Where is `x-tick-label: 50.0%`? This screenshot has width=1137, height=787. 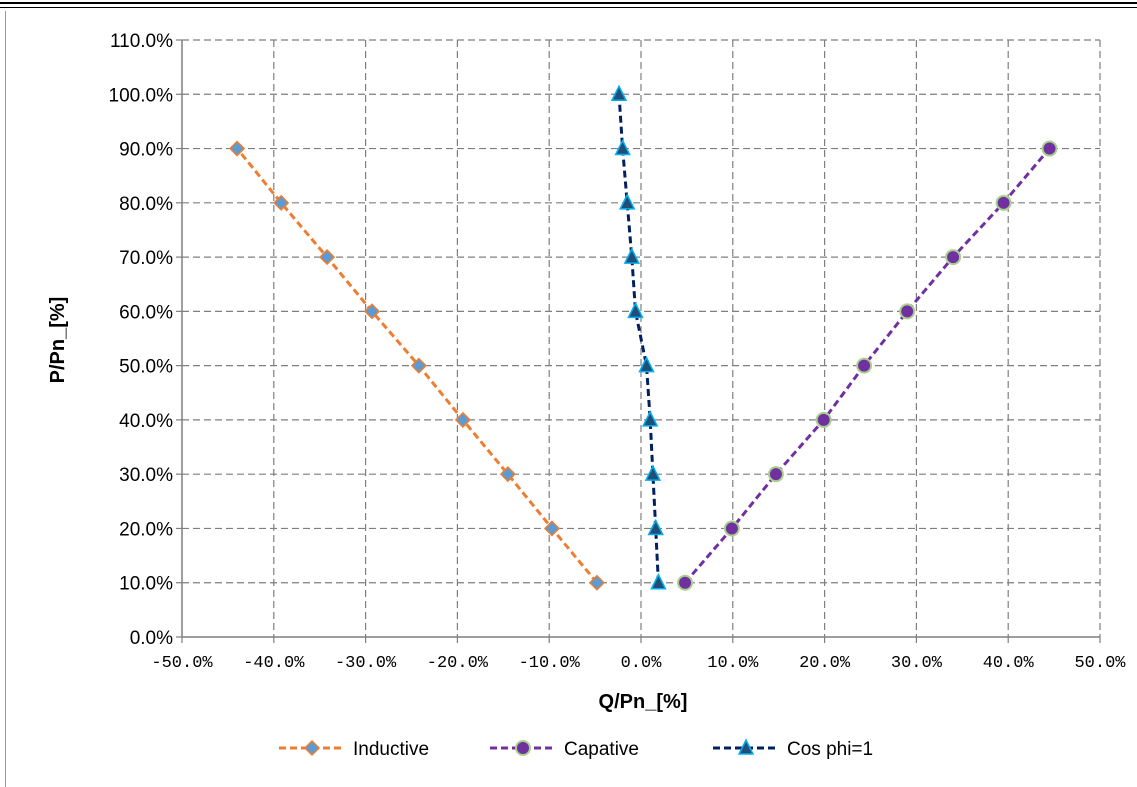 x-tick-label: 50.0% is located at coordinates (1100, 663).